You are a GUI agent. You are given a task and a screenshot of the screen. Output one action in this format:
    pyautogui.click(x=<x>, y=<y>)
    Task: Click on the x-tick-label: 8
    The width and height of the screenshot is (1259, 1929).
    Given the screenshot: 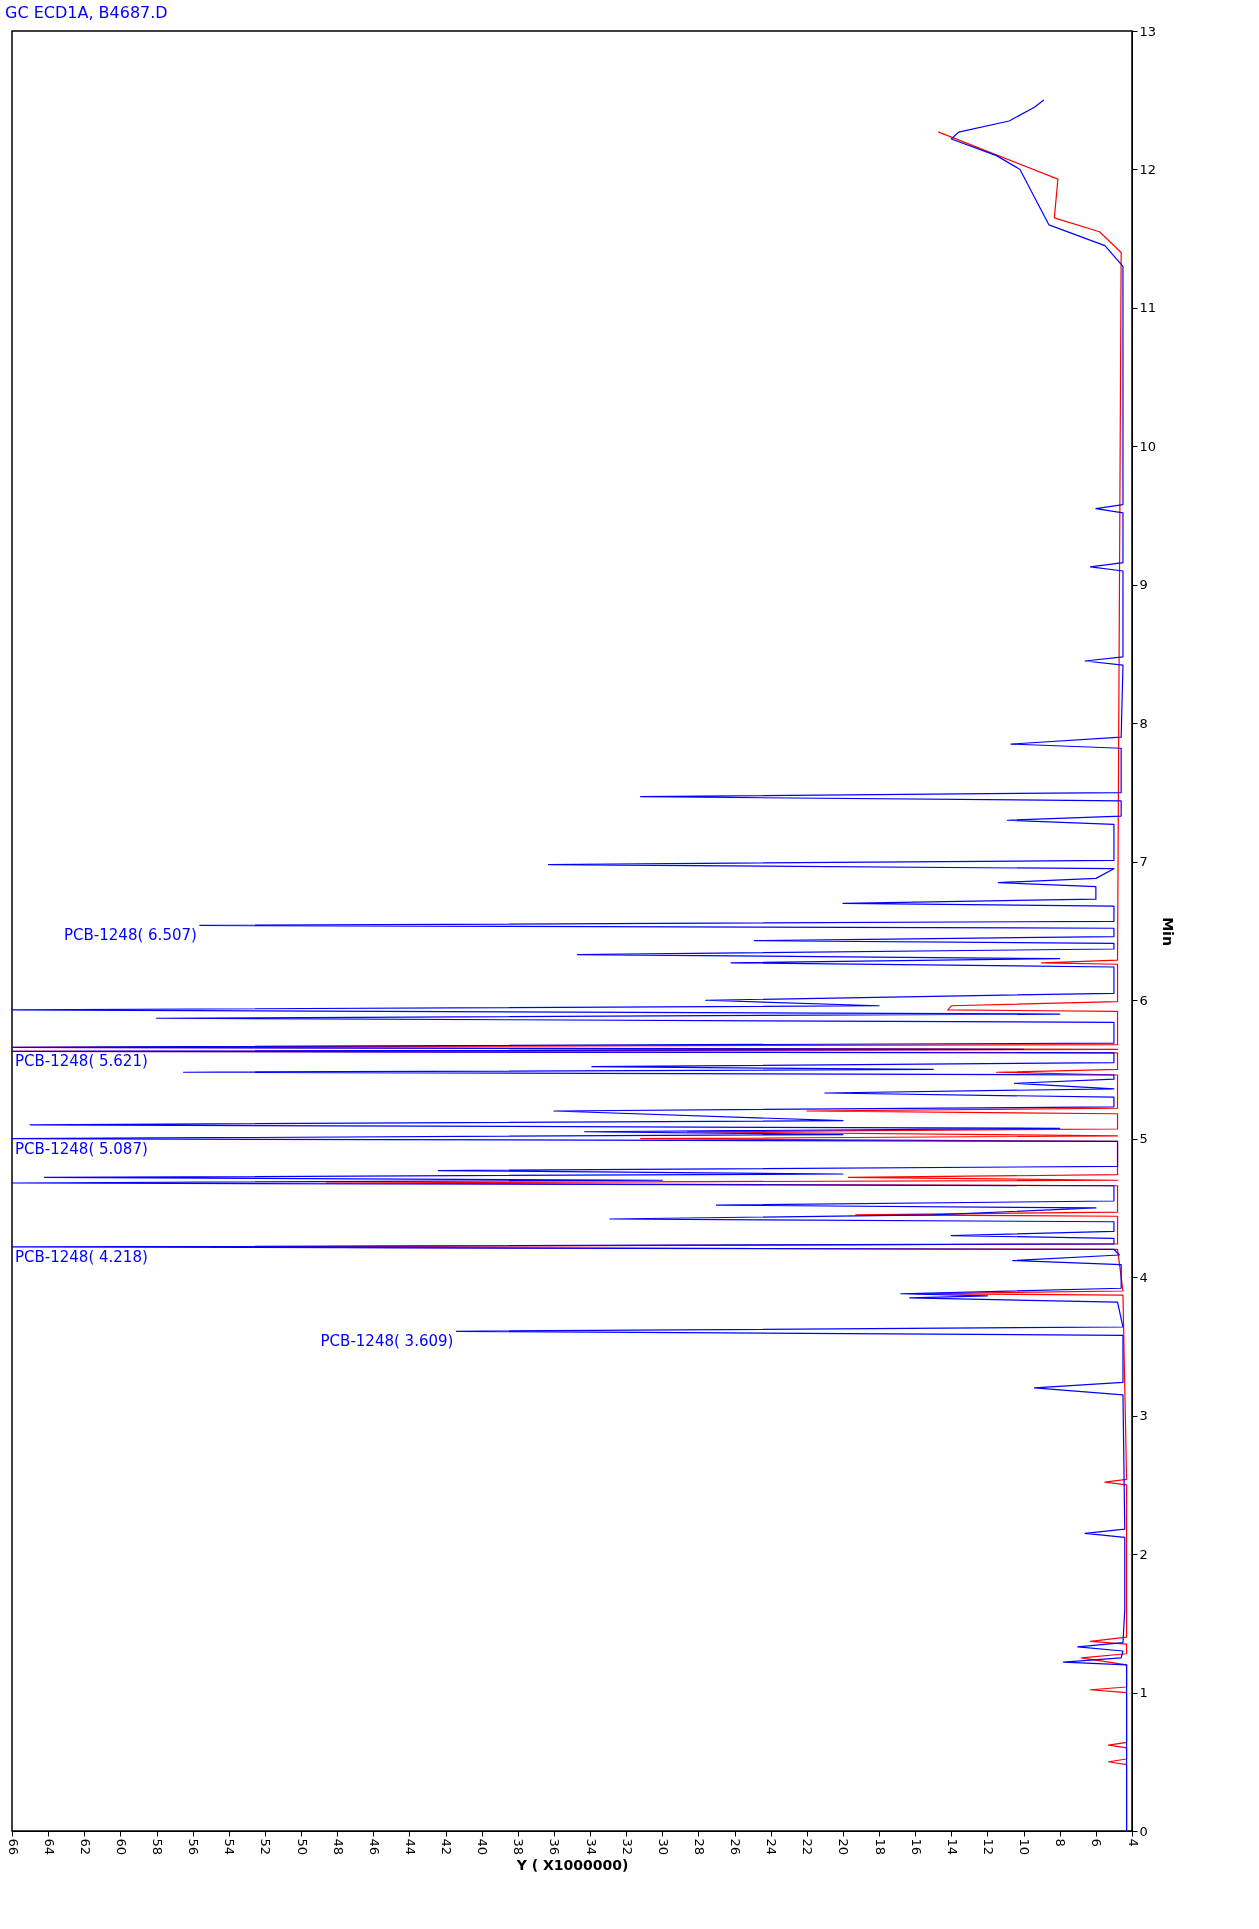 What is the action you would take?
    pyautogui.click(x=1061, y=1842)
    